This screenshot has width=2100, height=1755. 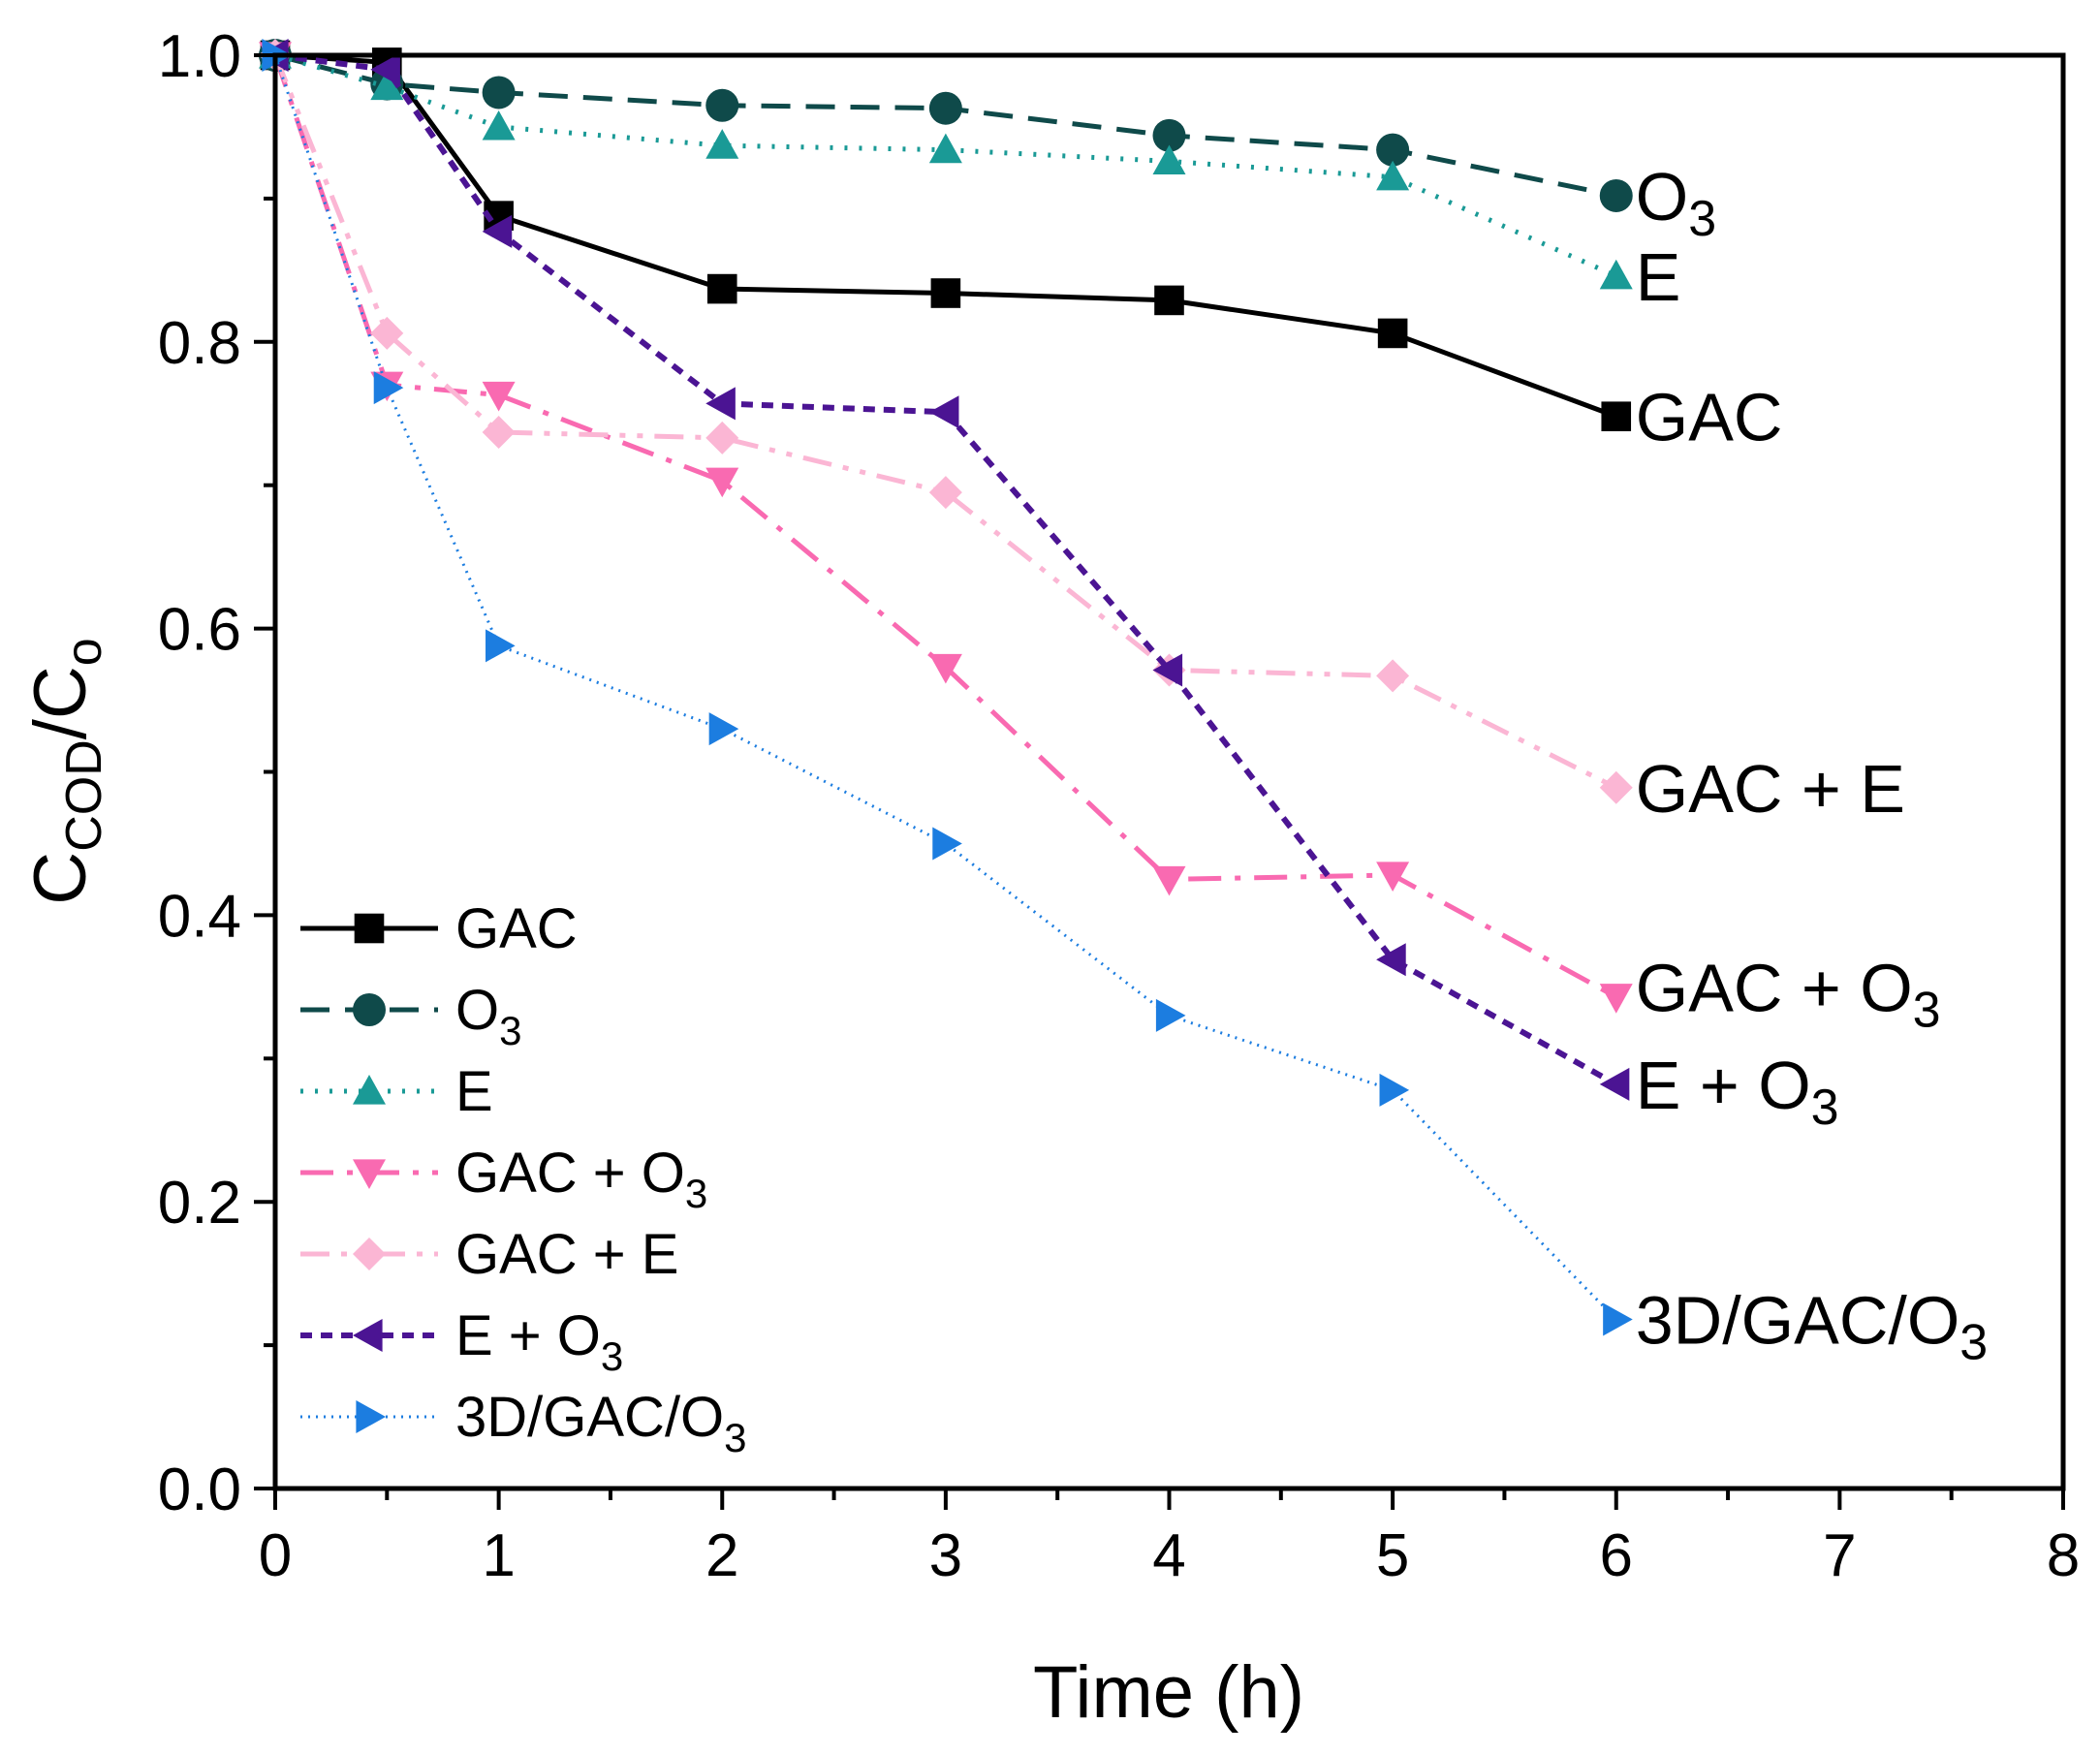 What do you see at coordinates (199, 916) in the screenshot?
I see `y-tick-label: 0.4` at bounding box center [199, 916].